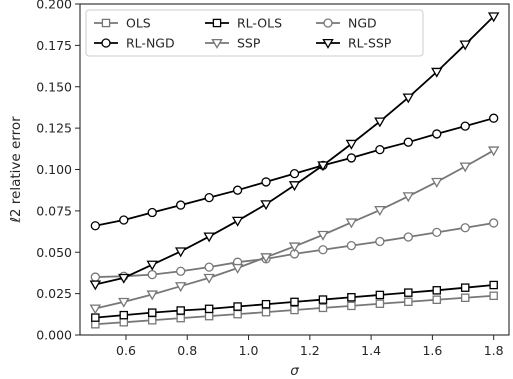  I want to click on y-tick-label: 0.050, so click(54, 252).